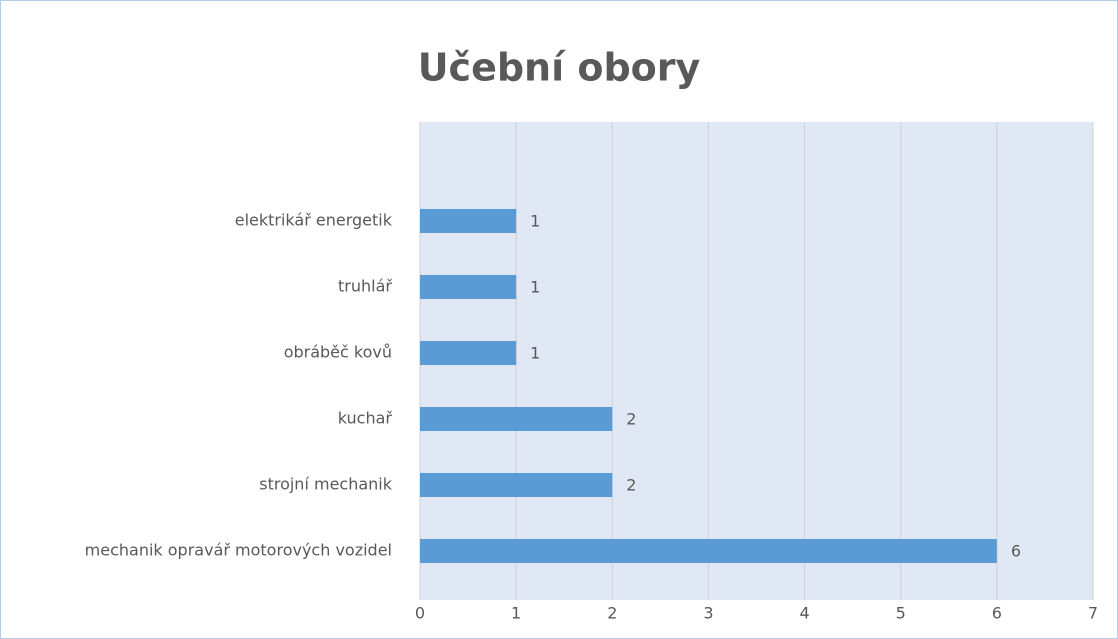  I want to click on x-tick-label: 2, so click(612, 613).